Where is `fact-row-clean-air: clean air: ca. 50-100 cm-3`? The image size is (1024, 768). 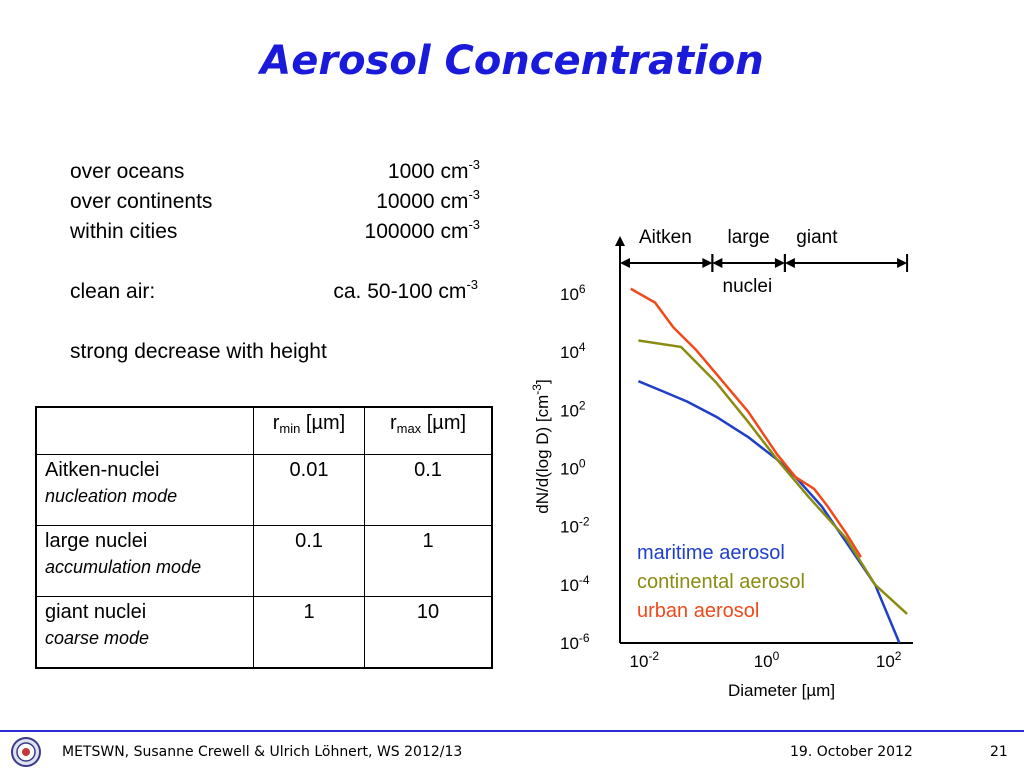 fact-row-clean-air: clean air: ca. 50-100 cm-3 is located at coordinates (274, 292).